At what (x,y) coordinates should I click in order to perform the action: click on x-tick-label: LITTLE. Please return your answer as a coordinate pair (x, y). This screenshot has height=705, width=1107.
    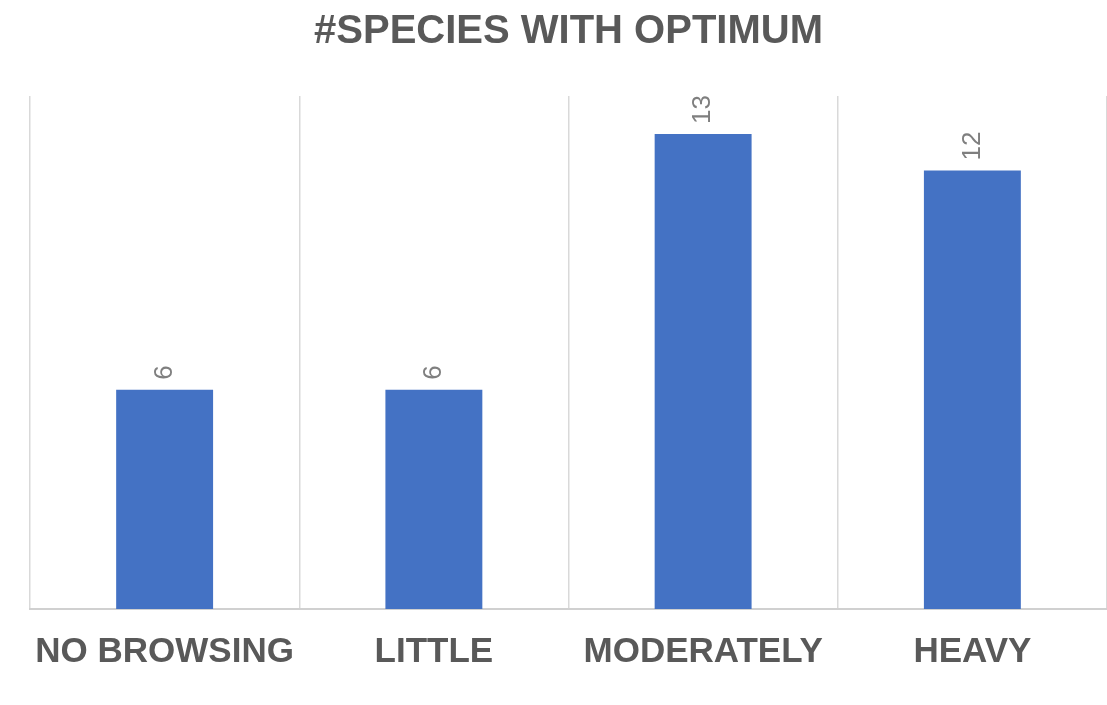
    Looking at the image, I should click on (434, 649).